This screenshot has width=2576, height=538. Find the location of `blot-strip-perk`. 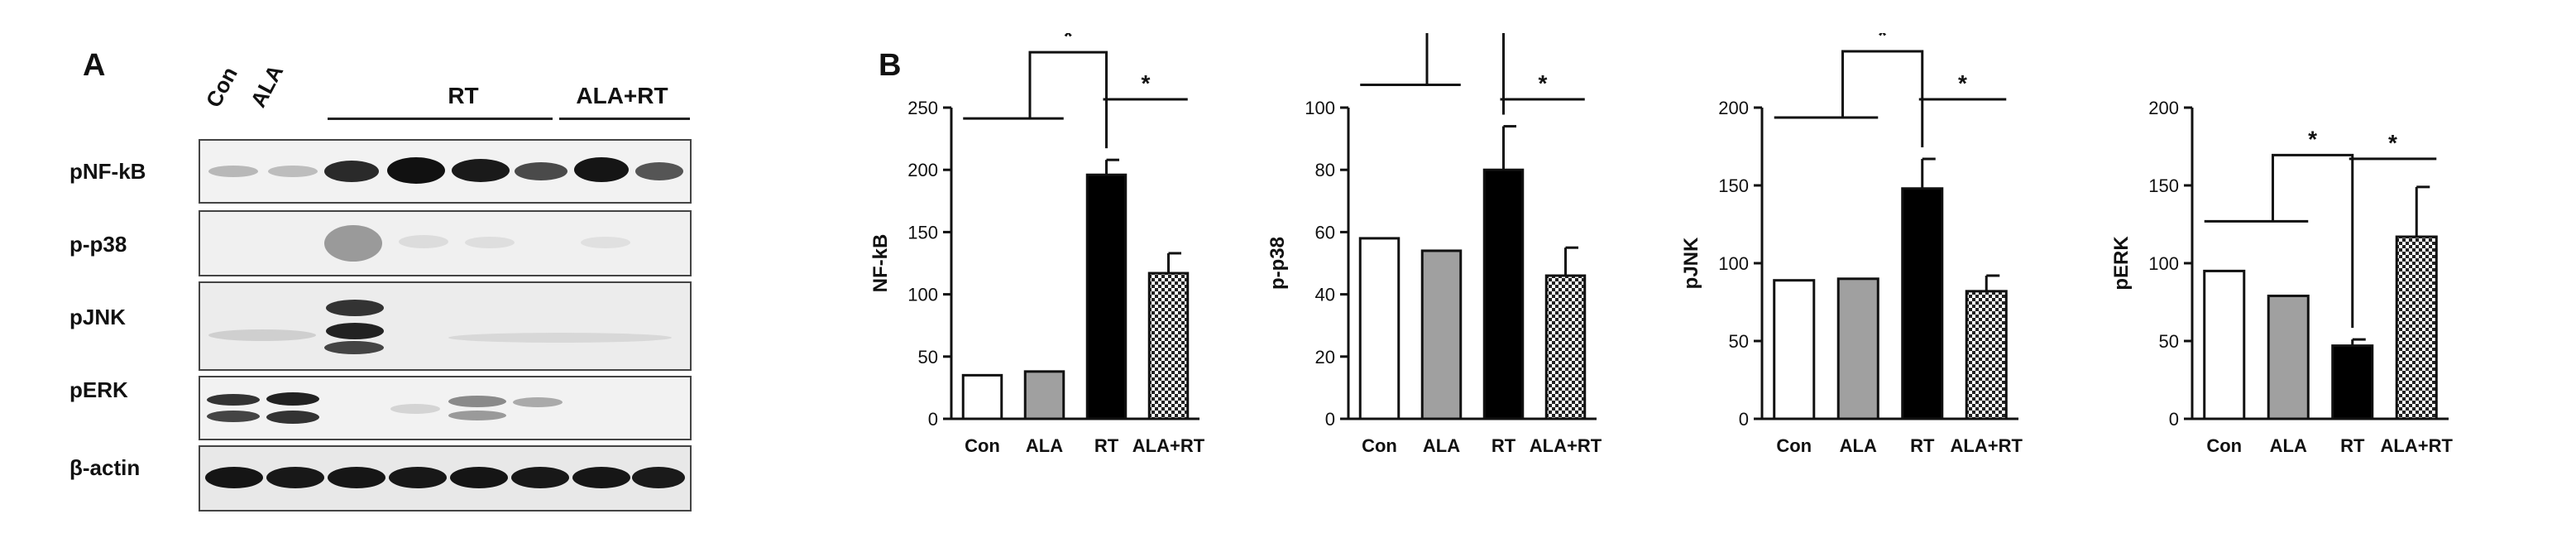

blot-strip-perk is located at coordinates (445, 408).